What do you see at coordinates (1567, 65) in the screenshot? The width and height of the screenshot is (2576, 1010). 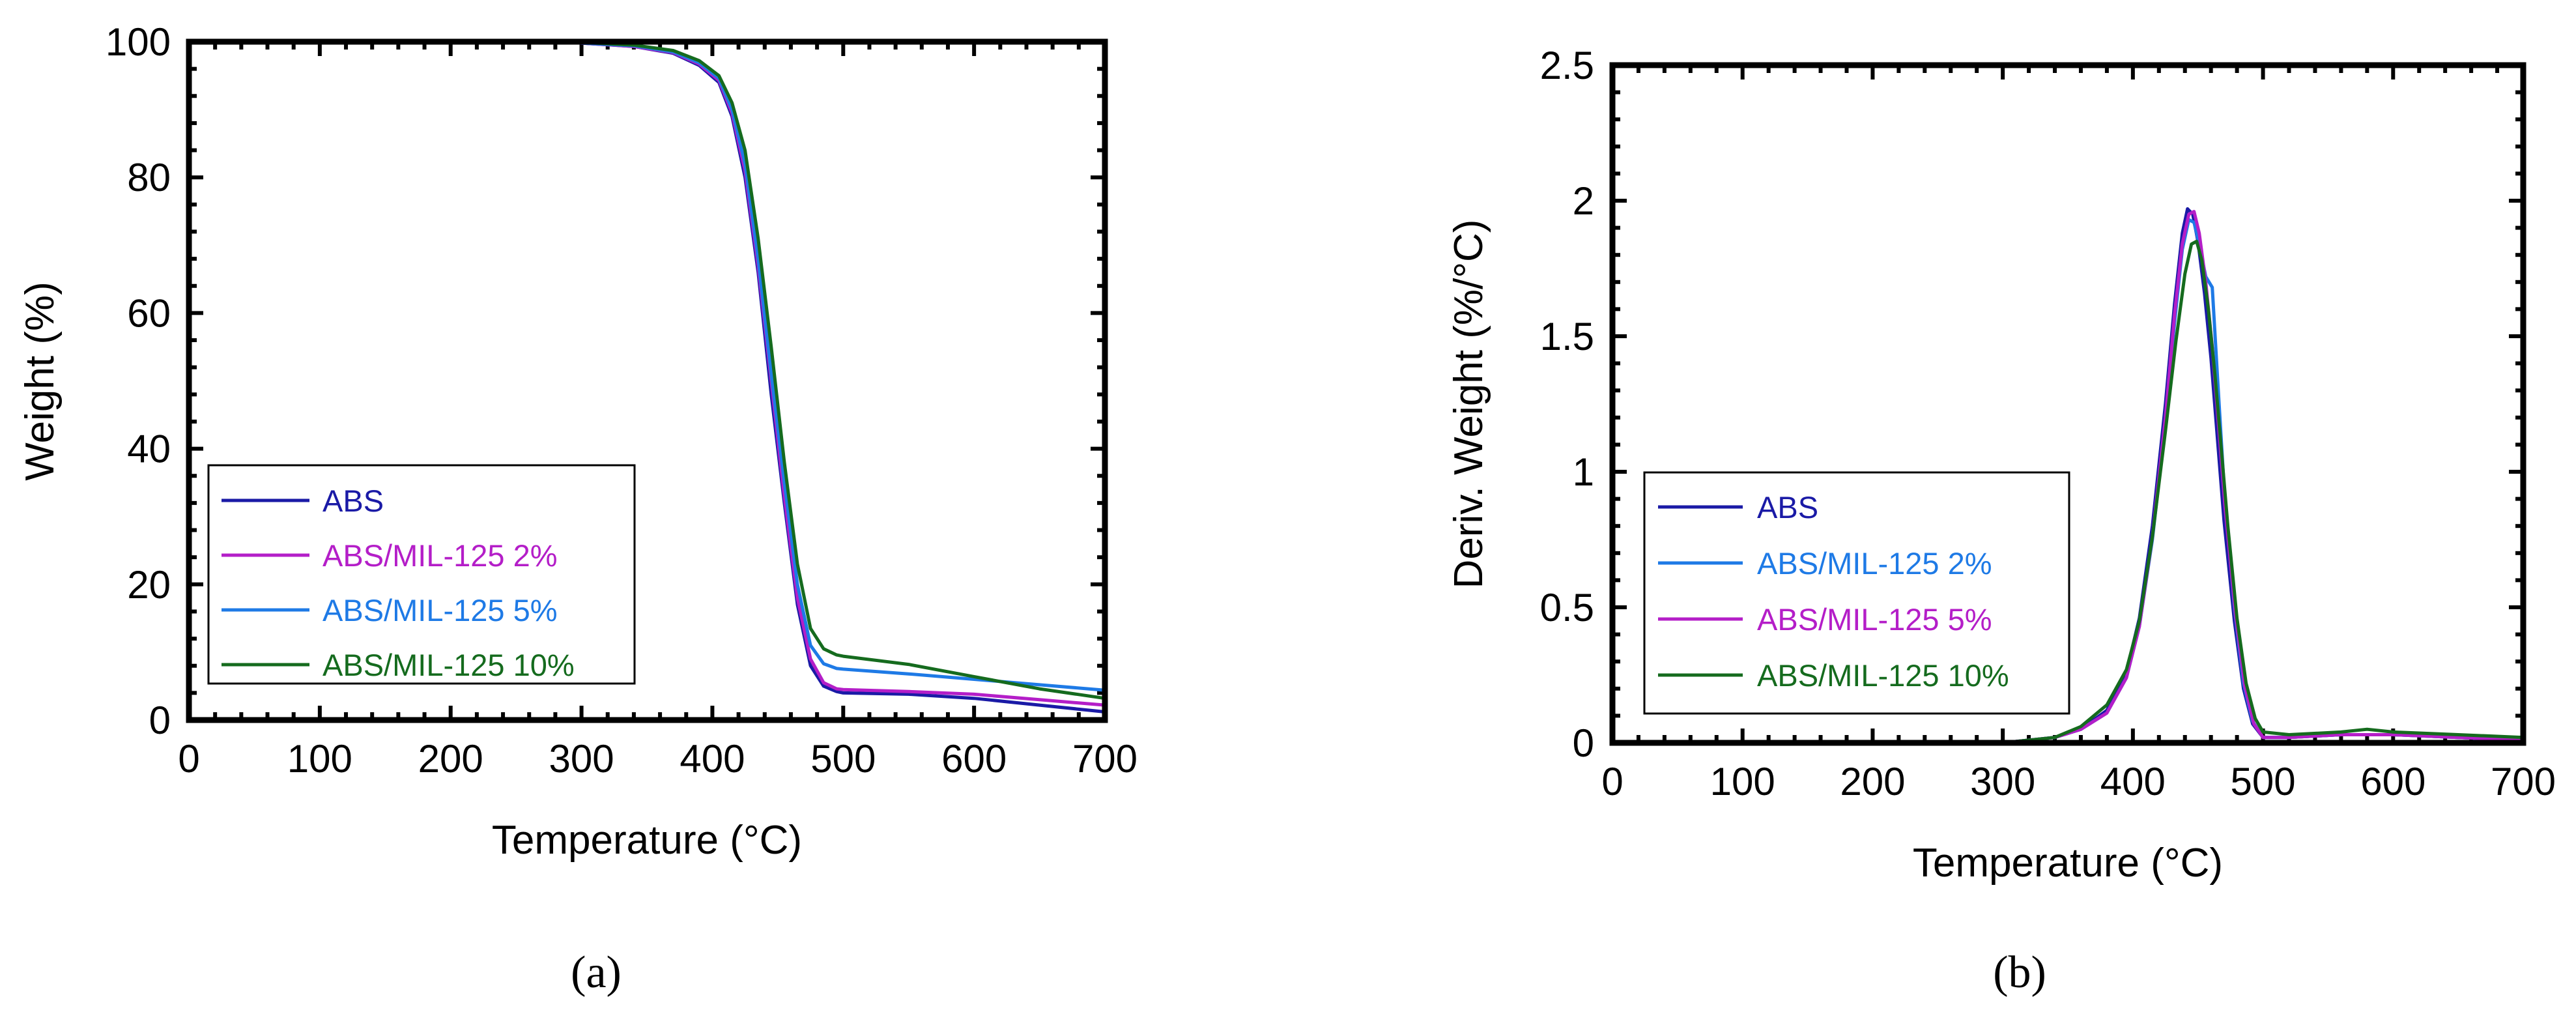 I see `y-tick-label: 2.5` at bounding box center [1567, 65].